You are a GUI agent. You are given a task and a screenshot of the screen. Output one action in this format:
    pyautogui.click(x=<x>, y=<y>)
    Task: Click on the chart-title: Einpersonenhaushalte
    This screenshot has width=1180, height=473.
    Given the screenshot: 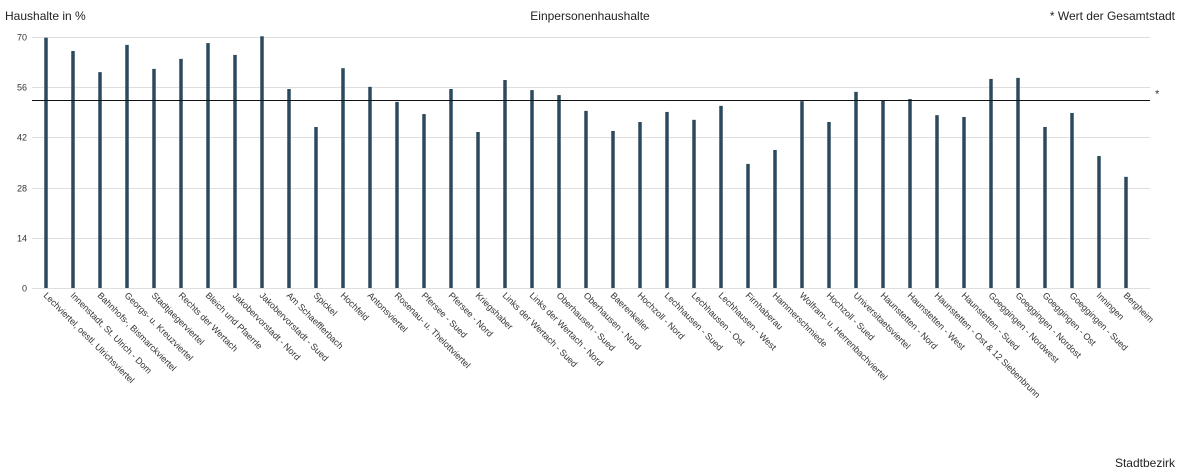 What is the action you would take?
    pyautogui.click(x=590, y=16)
    